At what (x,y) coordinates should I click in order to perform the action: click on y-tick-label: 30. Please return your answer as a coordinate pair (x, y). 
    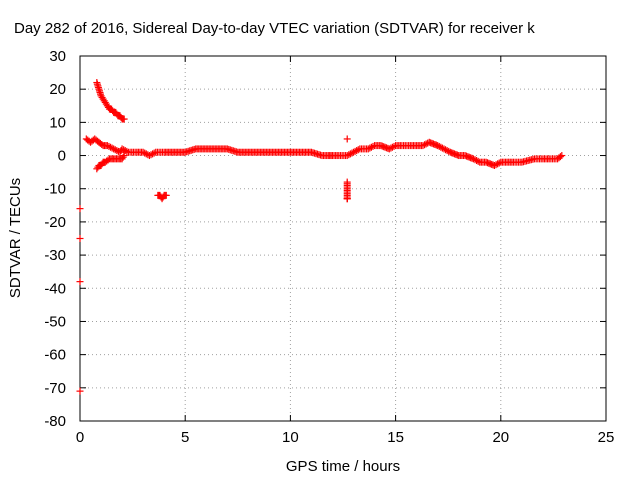
    Looking at the image, I should click on (57, 56).